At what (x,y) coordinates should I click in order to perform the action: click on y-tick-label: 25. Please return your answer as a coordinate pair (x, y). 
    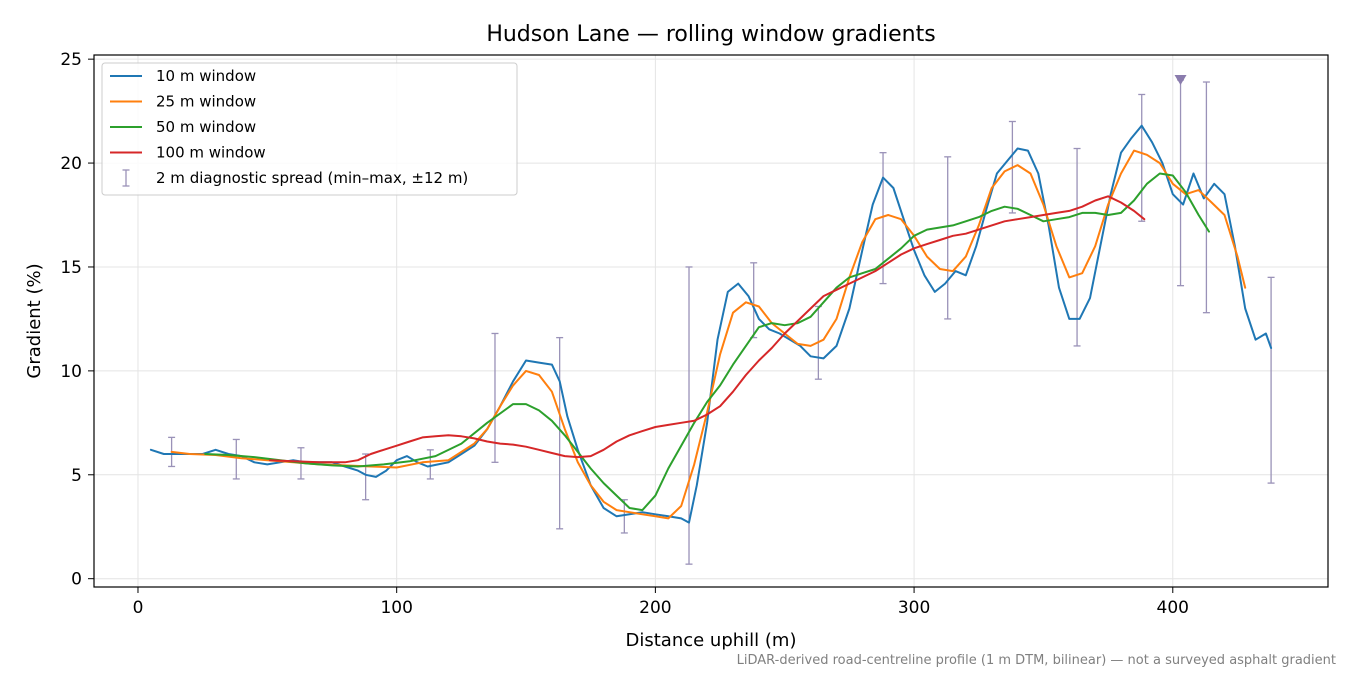
    Looking at the image, I should click on (71, 60).